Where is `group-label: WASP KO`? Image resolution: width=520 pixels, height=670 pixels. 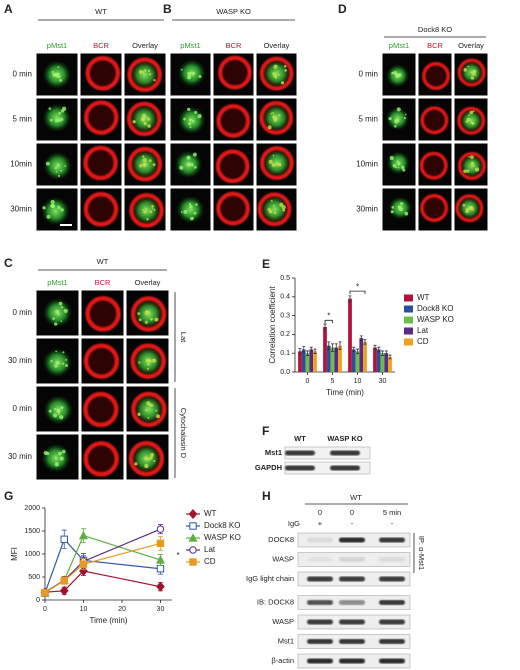 group-label: WASP KO is located at coordinates (233, 11).